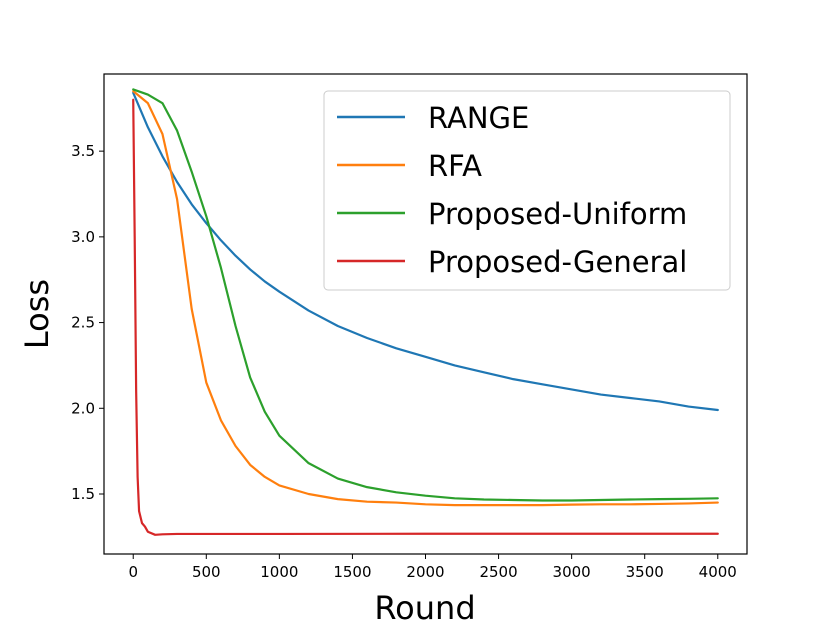 The height and width of the screenshot is (623, 830). Describe the element at coordinates (279, 572) in the screenshot. I see `x-tick-label: 1000` at that location.